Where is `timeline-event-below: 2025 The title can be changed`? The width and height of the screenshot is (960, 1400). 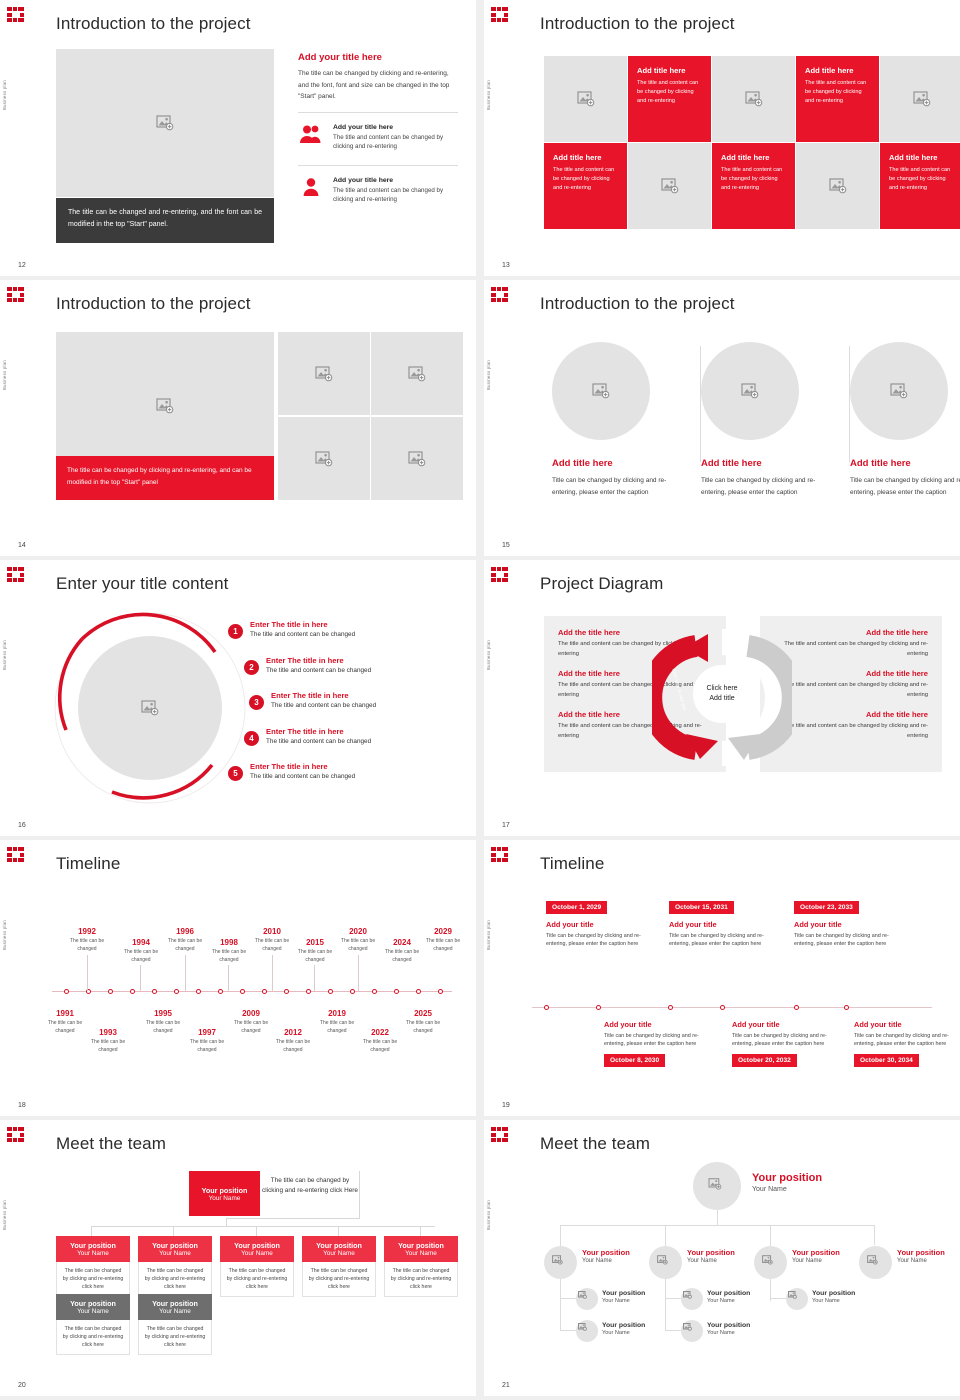
timeline-event-below: 2025 The title can be changed is located at coordinates (423, 1022).